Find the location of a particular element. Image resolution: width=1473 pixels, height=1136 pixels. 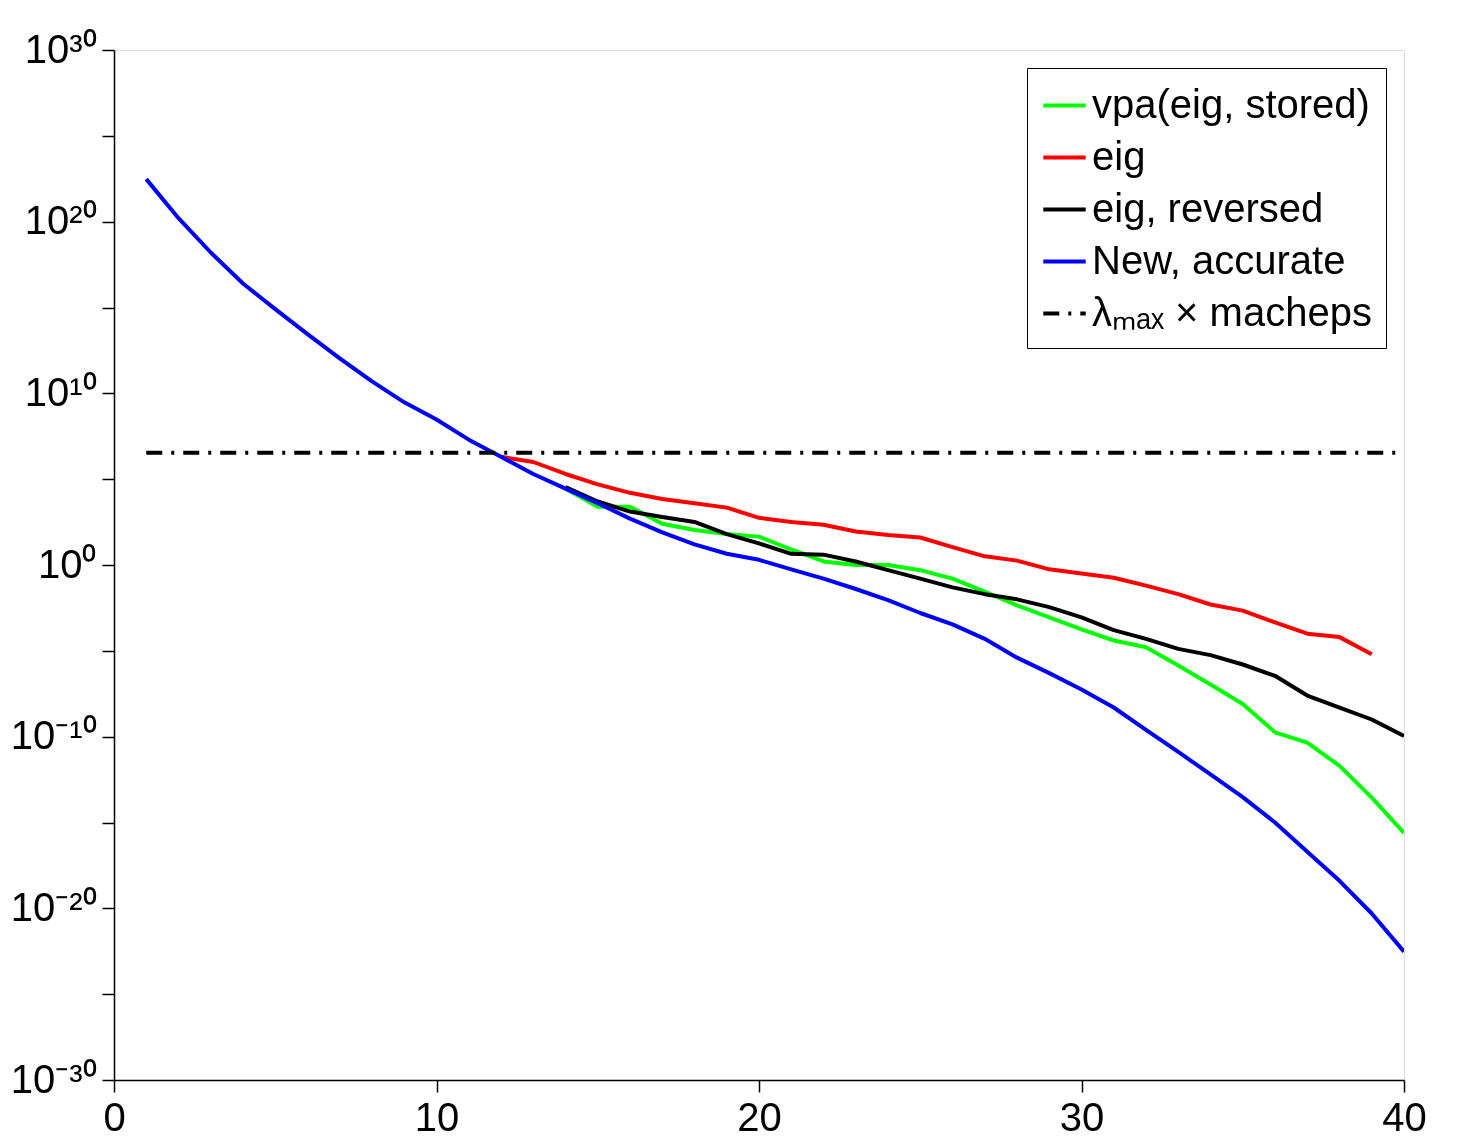

x-tick-label: 0 is located at coordinates (114, 1115).